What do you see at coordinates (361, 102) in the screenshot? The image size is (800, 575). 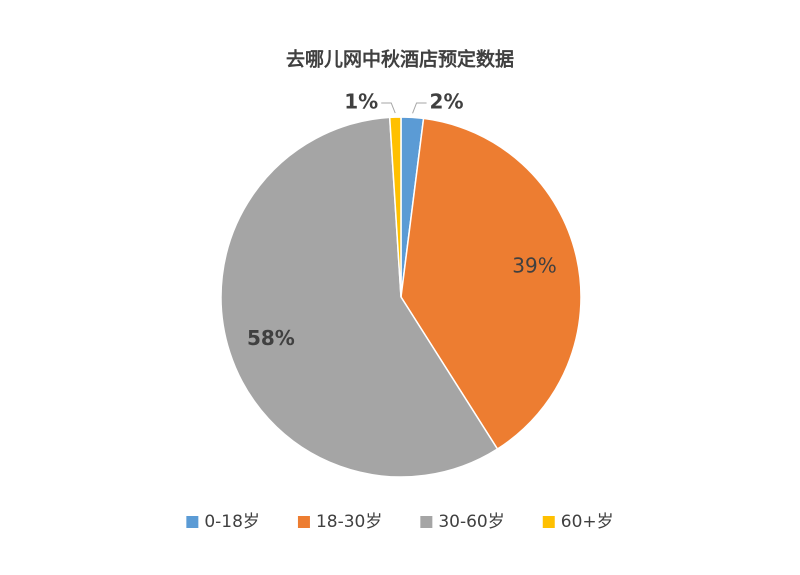 I see `data-label: 1%` at bounding box center [361, 102].